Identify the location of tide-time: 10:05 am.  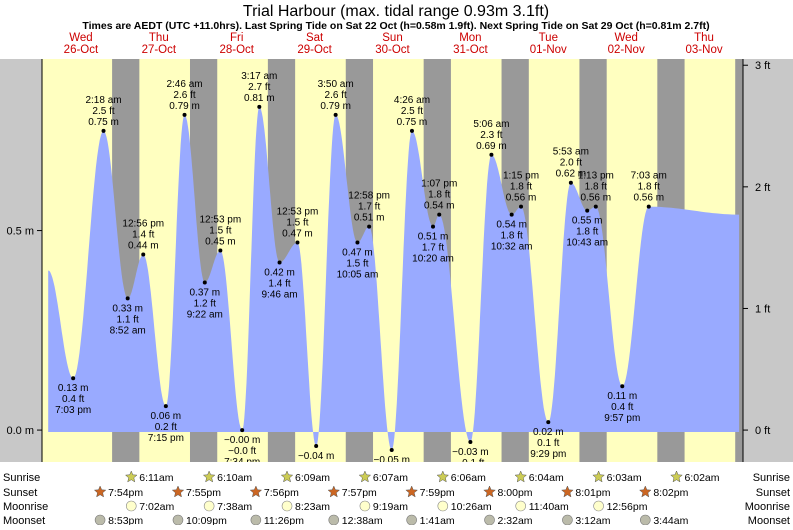
(358, 275).